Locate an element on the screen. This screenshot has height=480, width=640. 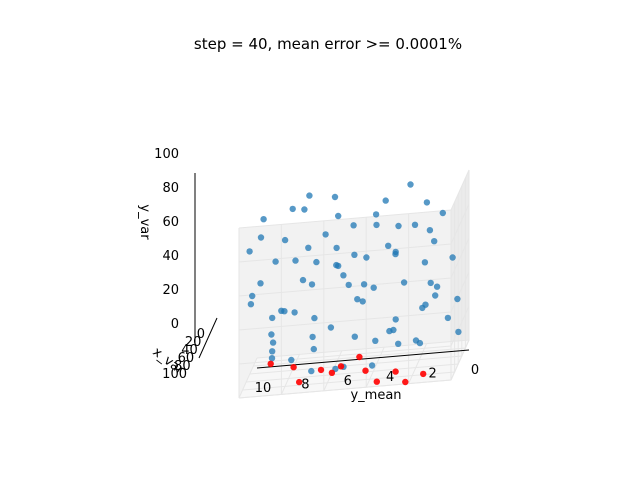
x-tick-label: 4 is located at coordinates (390, 377).